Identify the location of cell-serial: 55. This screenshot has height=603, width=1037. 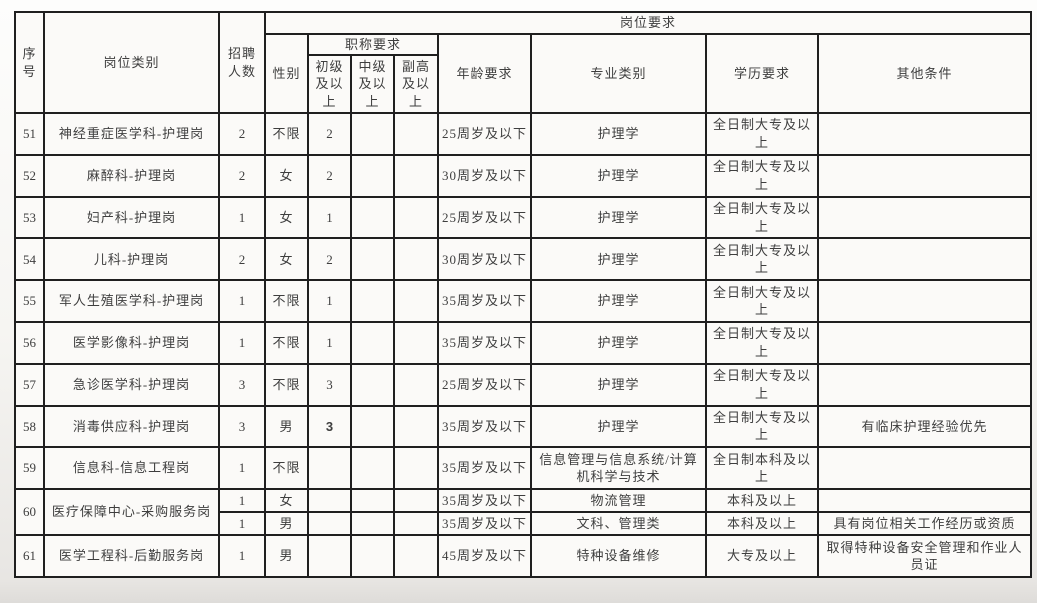
(29, 301).